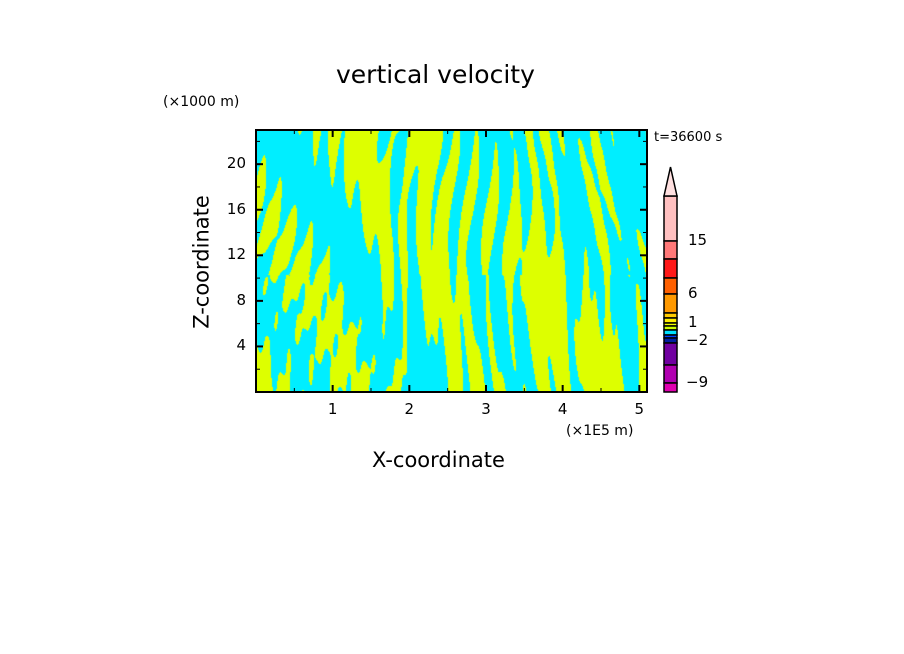  I want to click on y-tick-label: 16, so click(236, 208).